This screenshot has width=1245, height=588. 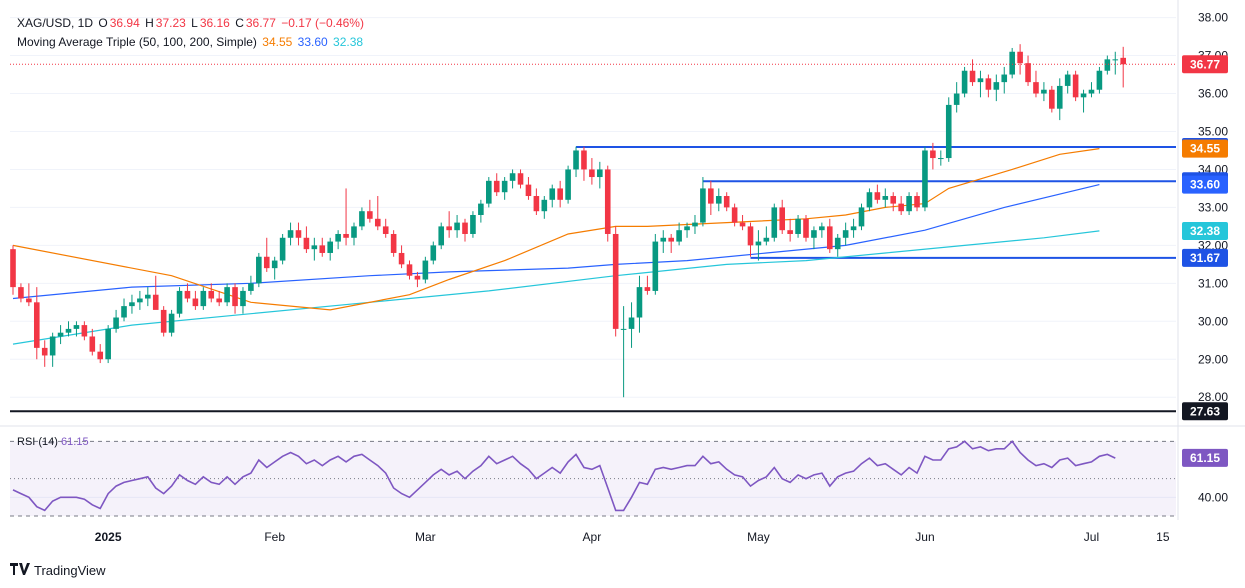 What do you see at coordinates (1213, 321) in the screenshot?
I see `y-tick-label: 30.00` at bounding box center [1213, 321].